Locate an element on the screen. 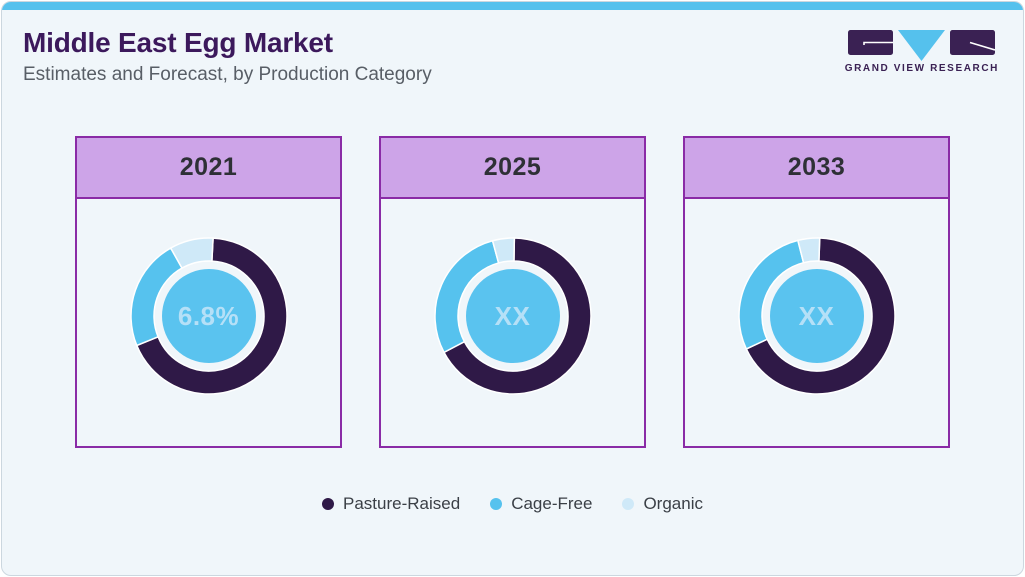 This screenshot has height=577, width=1025. card-year-label: 2025 is located at coordinates (512, 167).